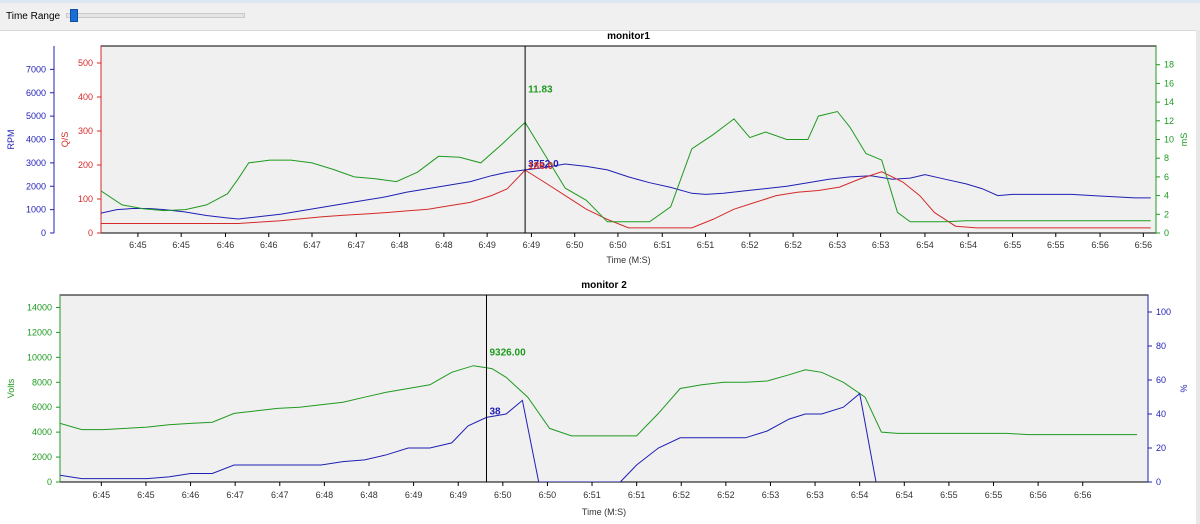 The height and width of the screenshot is (524, 1200). I want to click on y-tick-label: 14000, so click(39, 307).